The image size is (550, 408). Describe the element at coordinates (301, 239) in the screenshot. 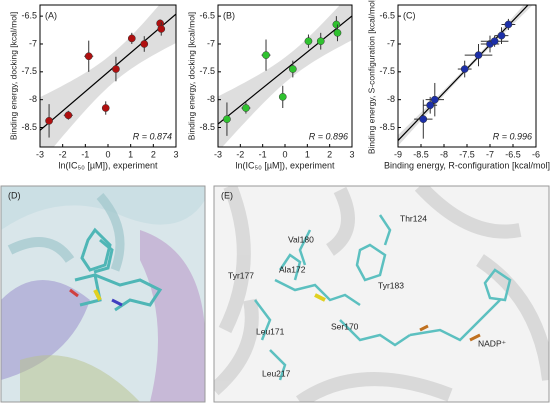

I see `residue-label: Val180` at that location.